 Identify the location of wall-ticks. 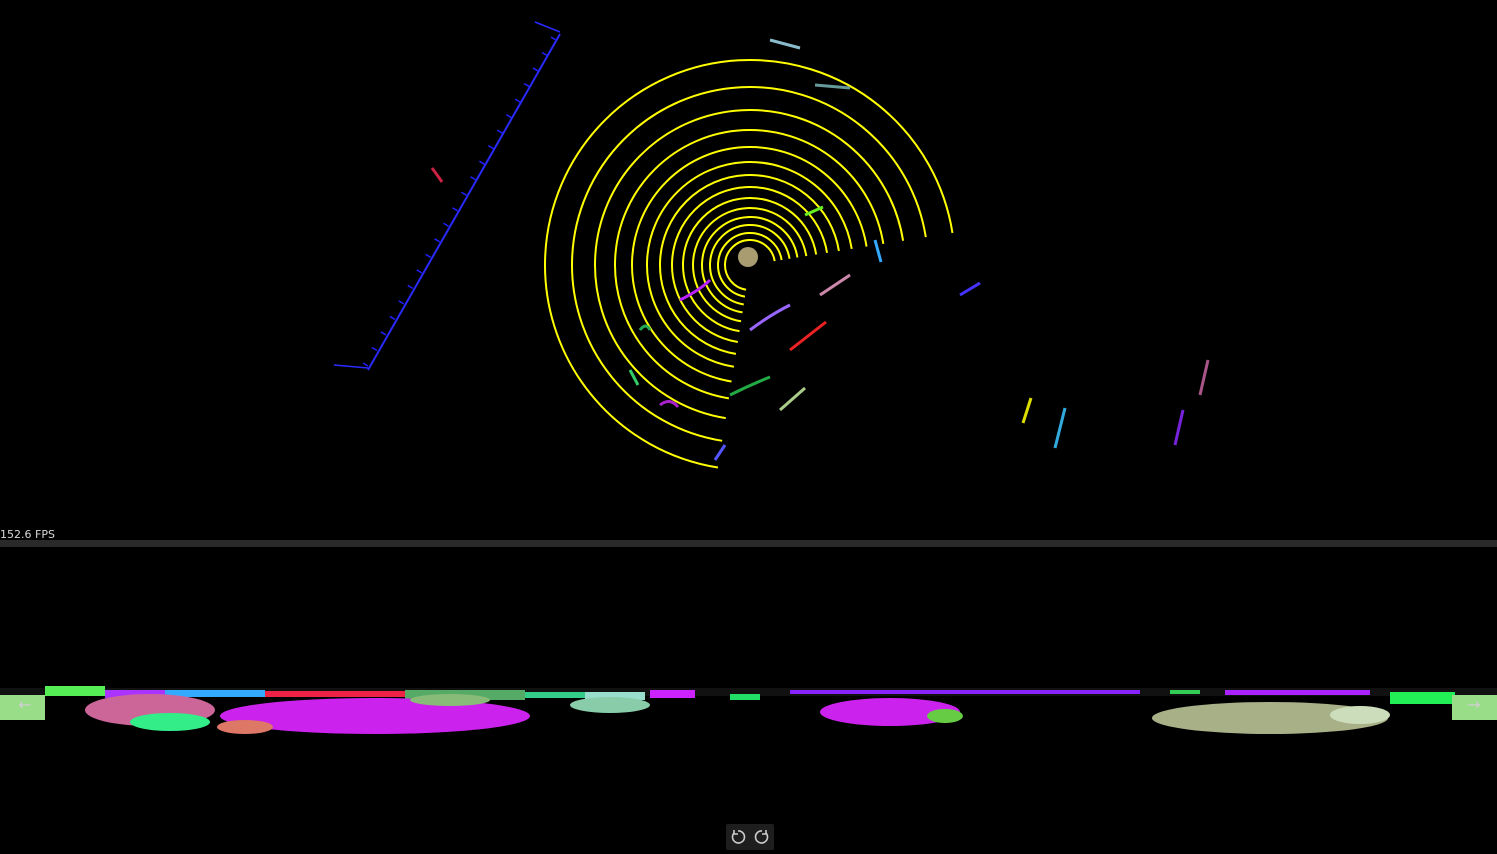
(459, 201).